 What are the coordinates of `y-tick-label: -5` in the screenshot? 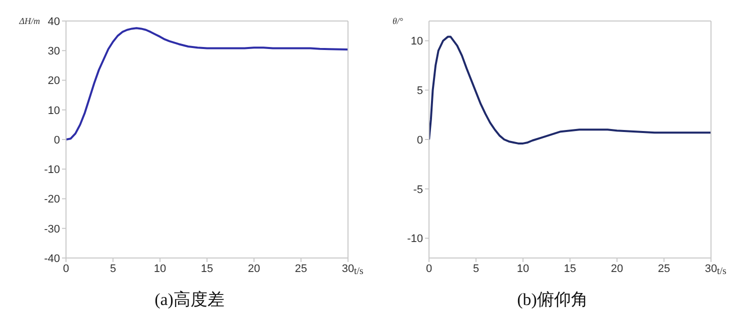 It's located at (418, 190).